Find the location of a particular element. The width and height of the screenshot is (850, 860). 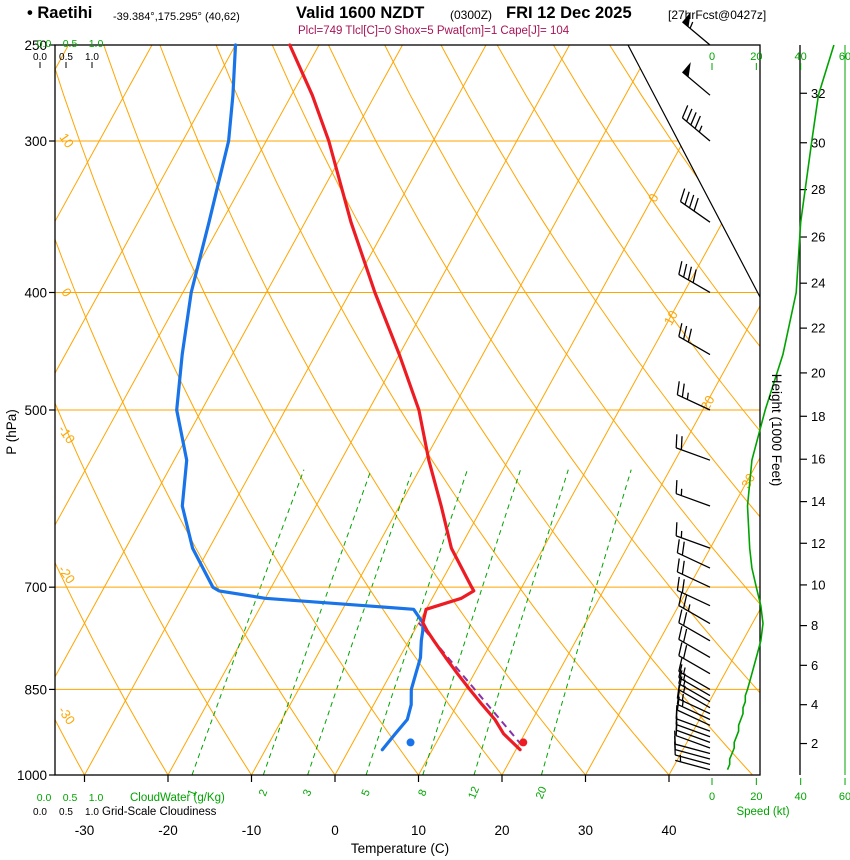

isotherm-label: 30 is located at coordinates (748, 481).